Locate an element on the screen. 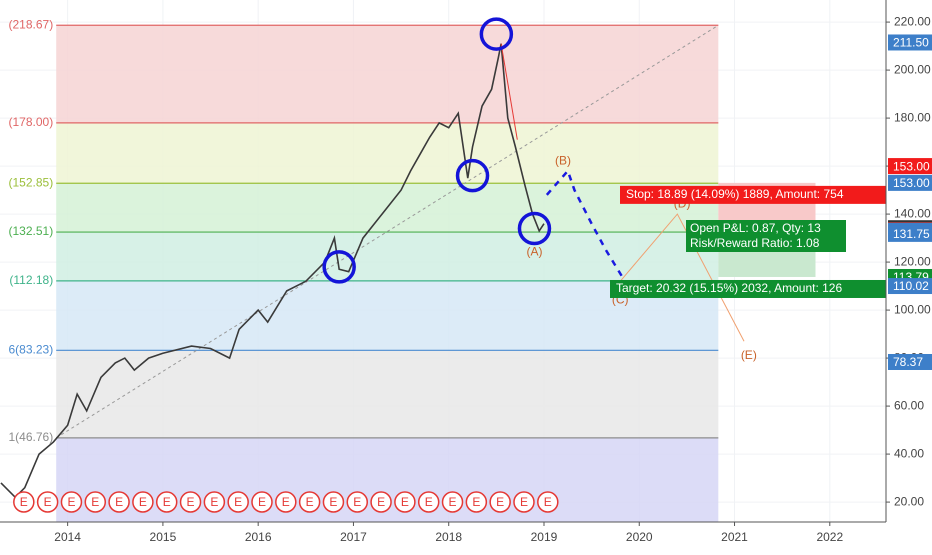 Image resolution: width=932 pixels, height=555 pixels. fib-label: (112.18) is located at coordinates (31, 280).